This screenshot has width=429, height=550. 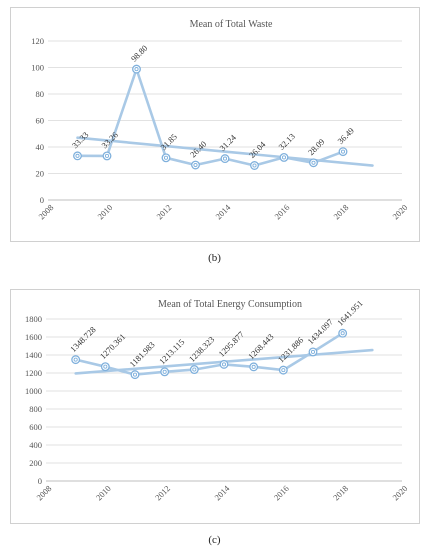 What do you see at coordinates (257, 149) in the screenshot?
I see `data-label: 26.04` at bounding box center [257, 149].